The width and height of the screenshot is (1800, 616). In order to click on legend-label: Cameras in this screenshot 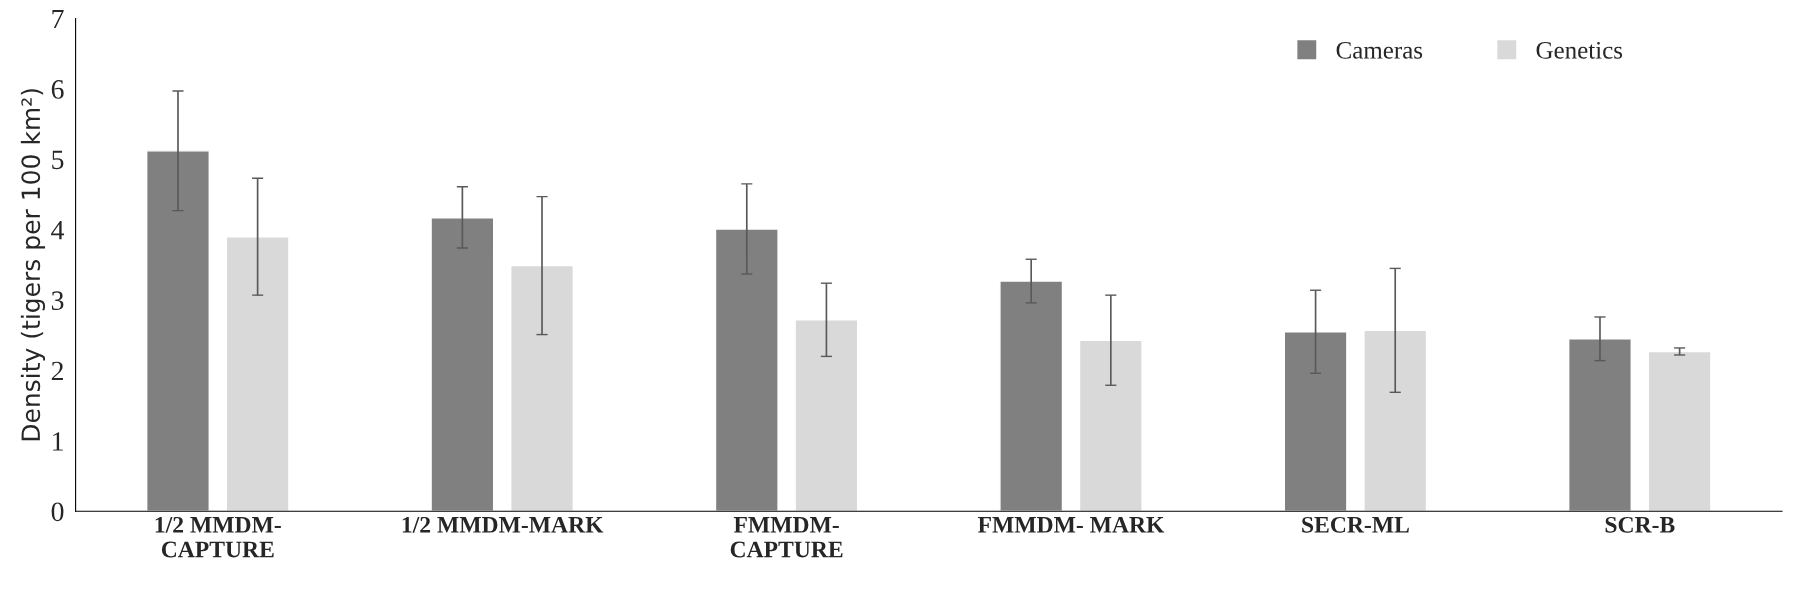, I will do `click(1379, 50)`.